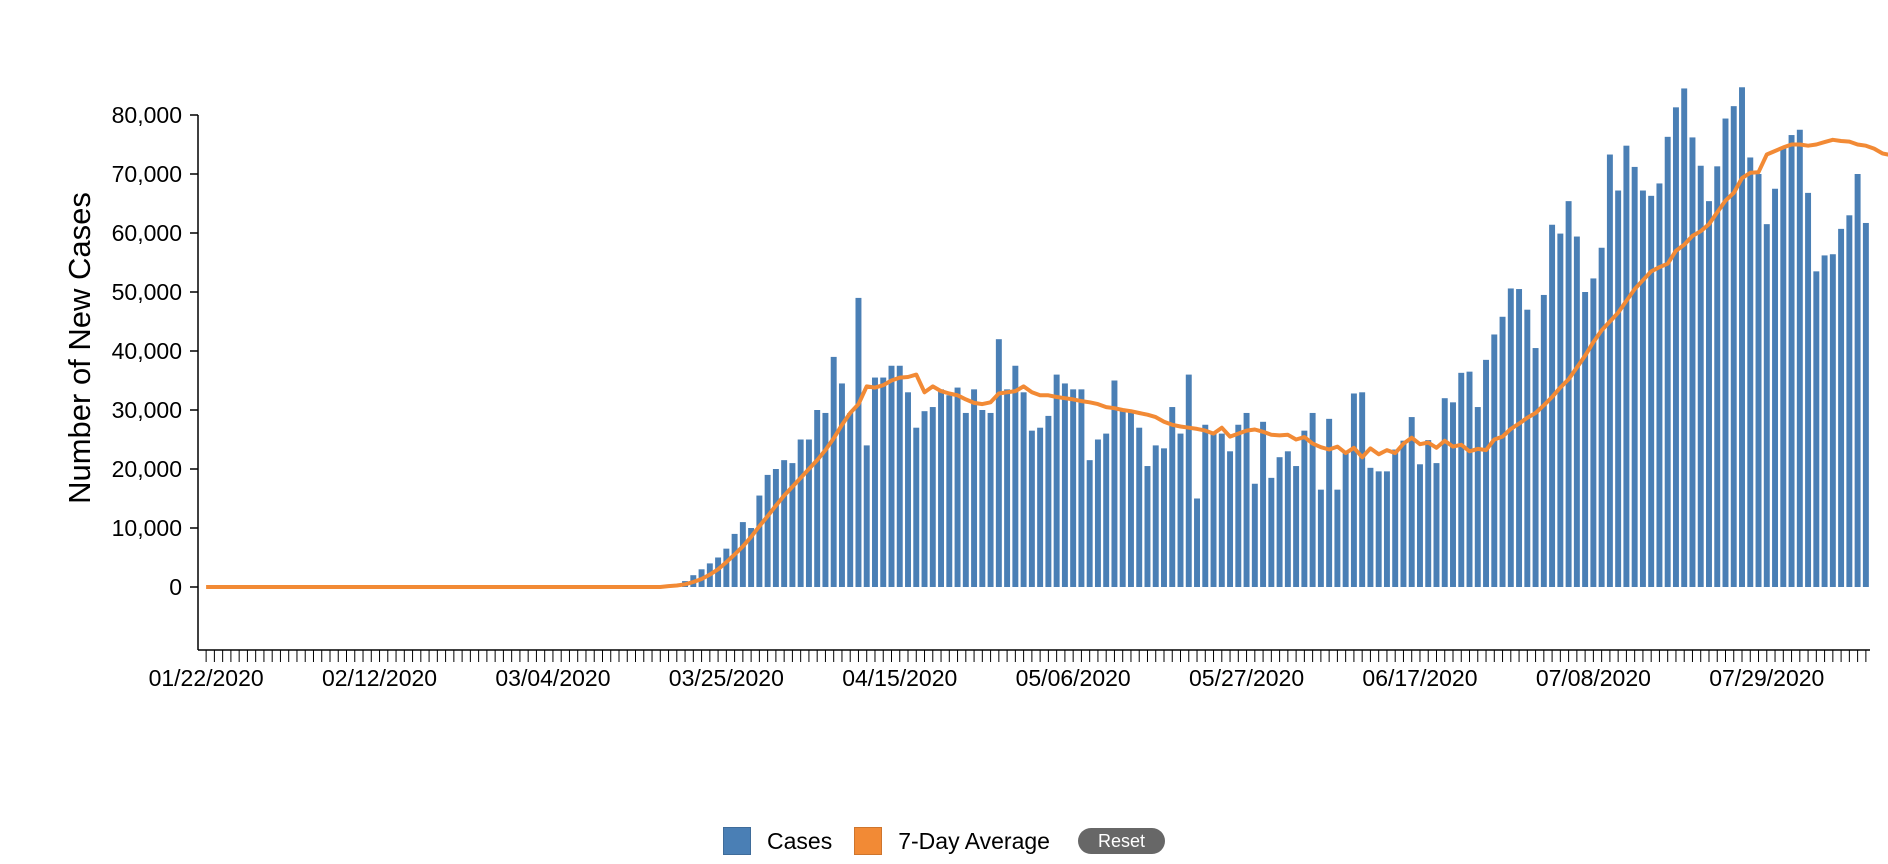 This screenshot has width=1888, height=864. I want to click on y-tick-label: 10,000, so click(147, 528).